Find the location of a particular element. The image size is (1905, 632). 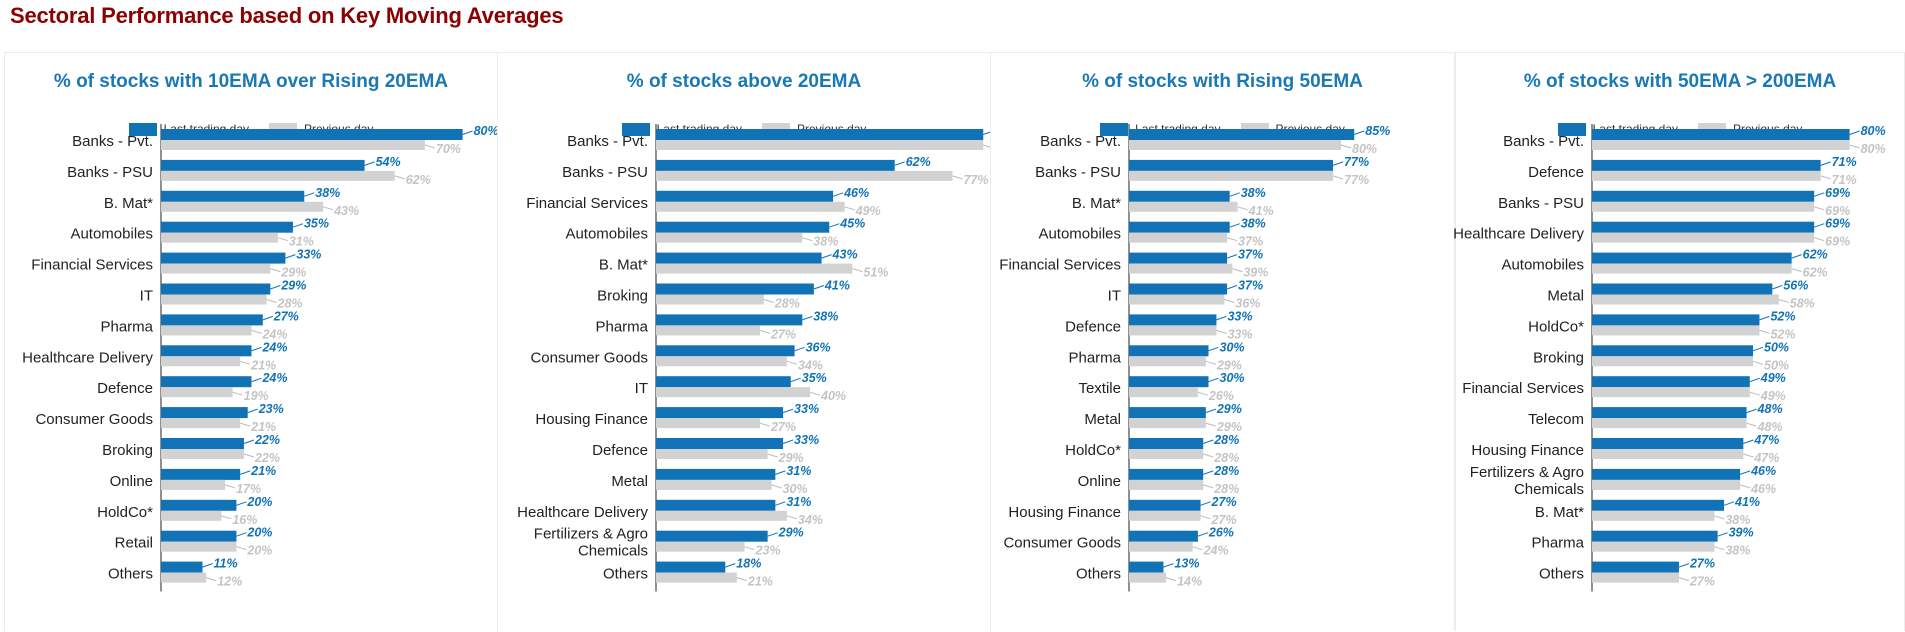

category-row: Automobiles 35% 31% is located at coordinates (199, 233).